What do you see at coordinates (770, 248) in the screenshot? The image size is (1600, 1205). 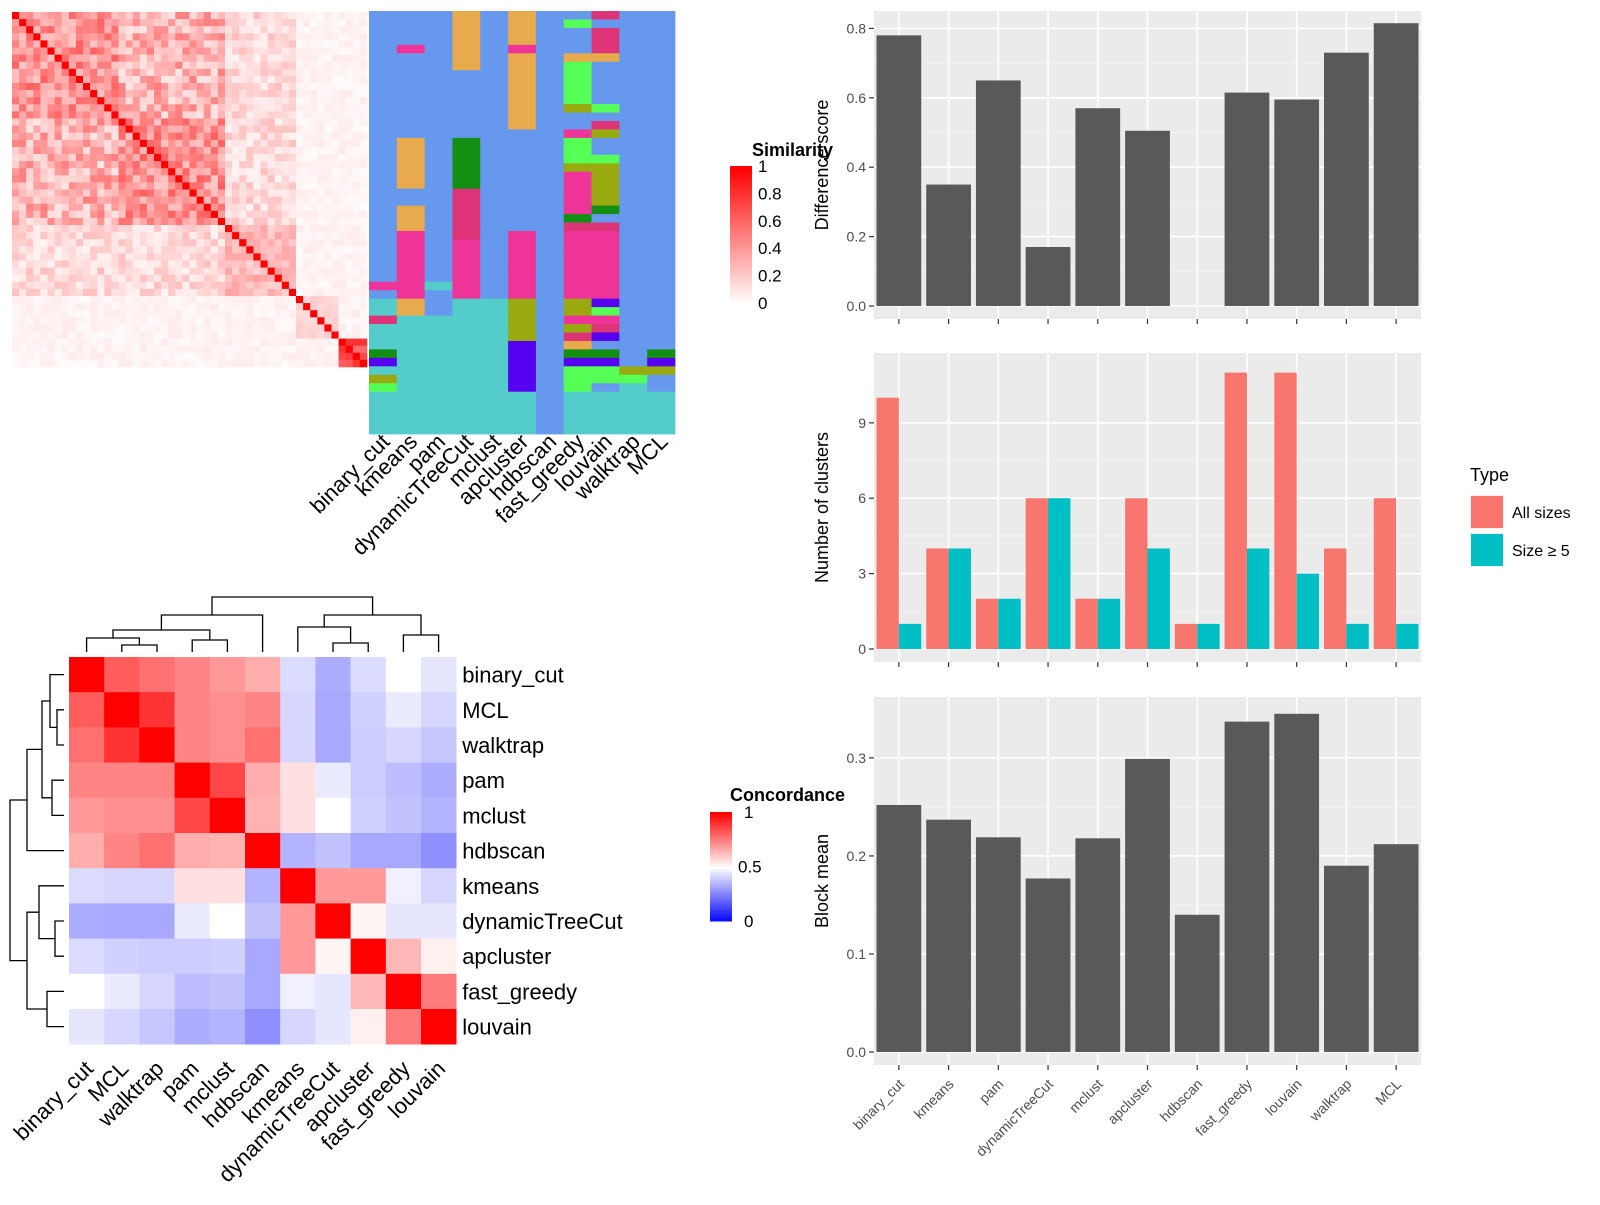 I see `similarity-legend-tick: 0.4` at bounding box center [770, 248].